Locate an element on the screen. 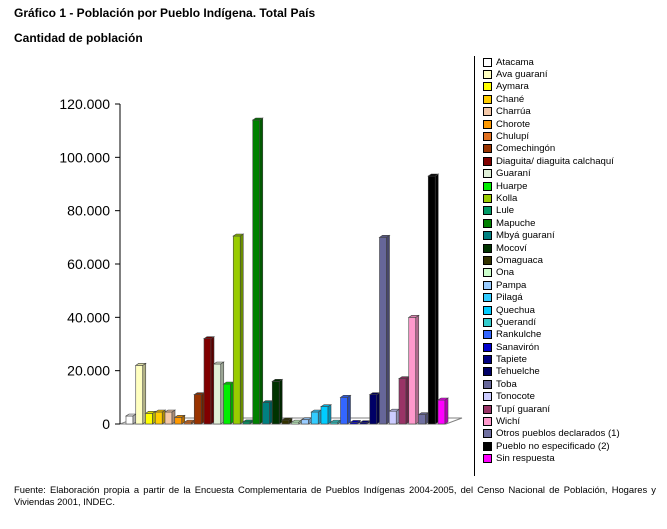 This screenshot has width=667, height=529. legend-item: Diaguita/ diaguita calchaquí is located at coordinates (571, 161).